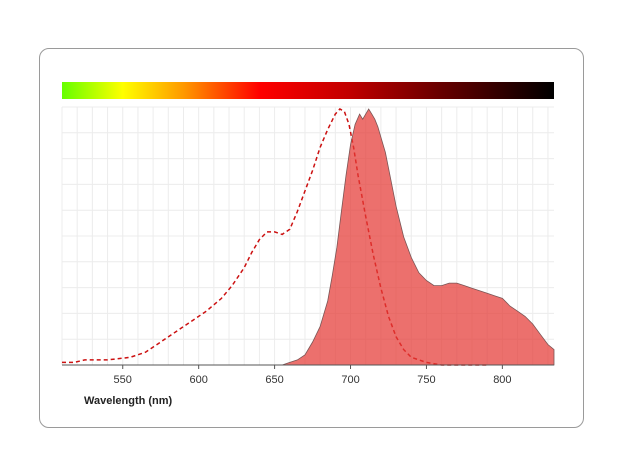 Image resolution: width=624 pixels, height=468 pixels. What do you see at coordinates (426, 380) in the screenshot?
I see `x-tick-label: 750` at bounding box center [426, 380].